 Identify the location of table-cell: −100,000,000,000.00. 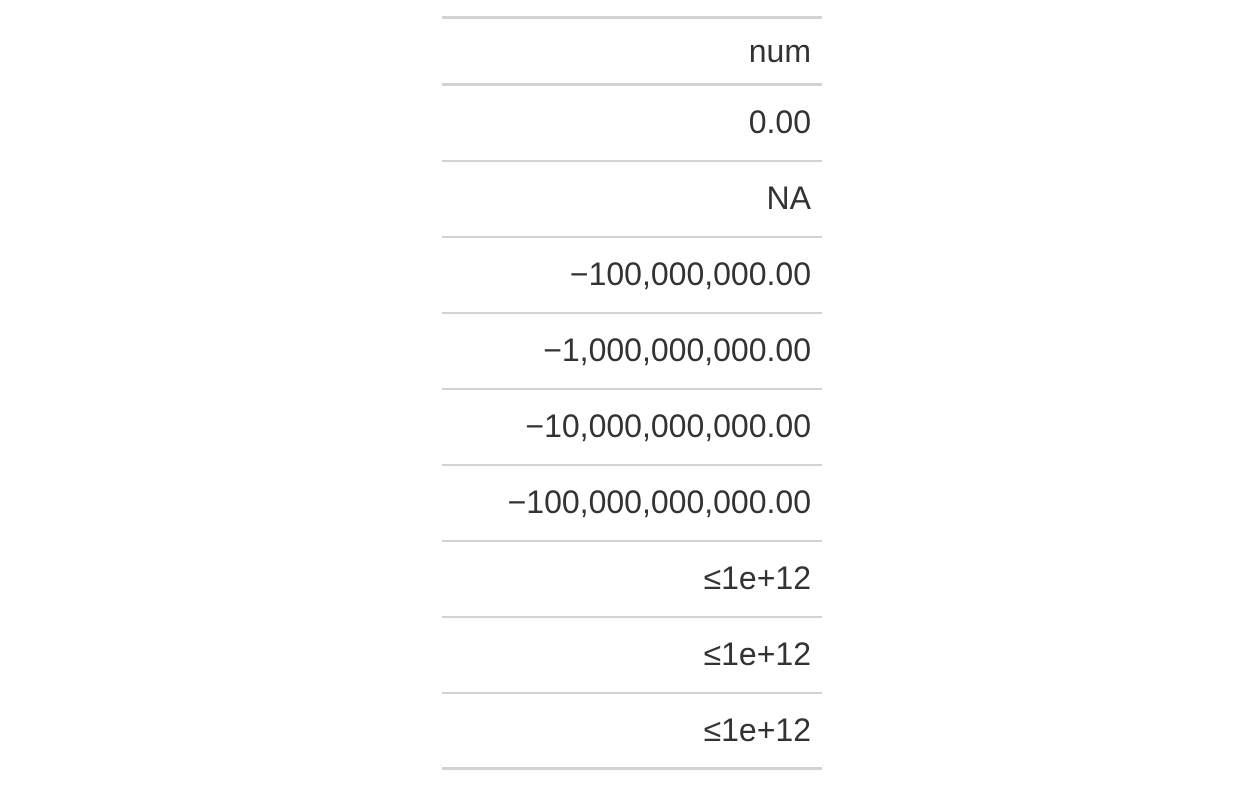
(632, 502).